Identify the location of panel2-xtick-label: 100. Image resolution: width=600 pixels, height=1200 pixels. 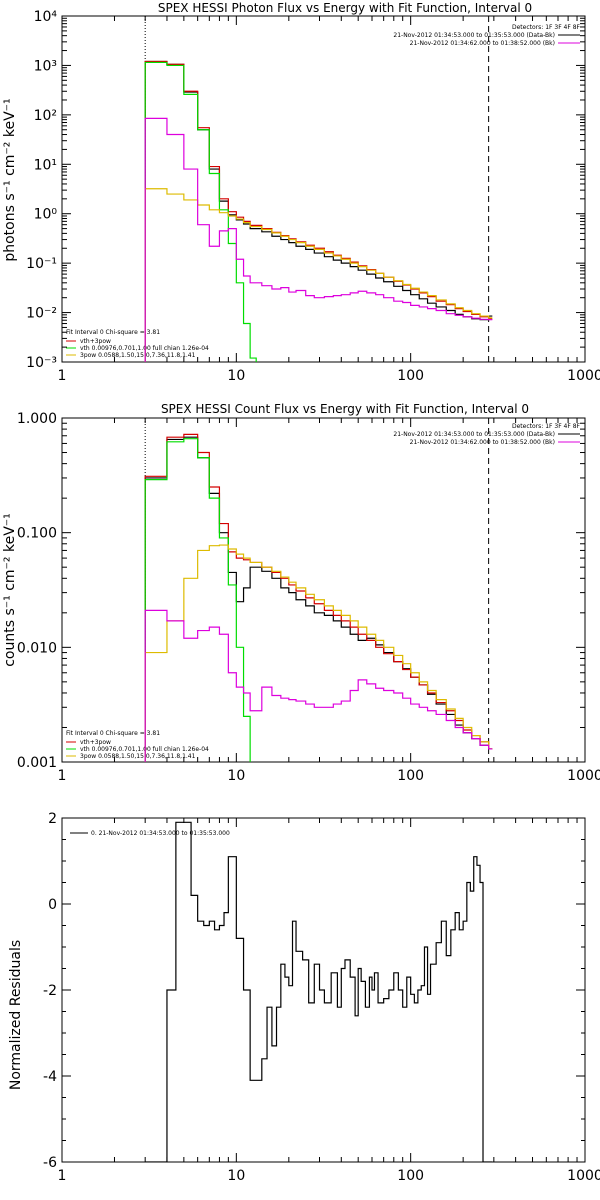
(410, 776).